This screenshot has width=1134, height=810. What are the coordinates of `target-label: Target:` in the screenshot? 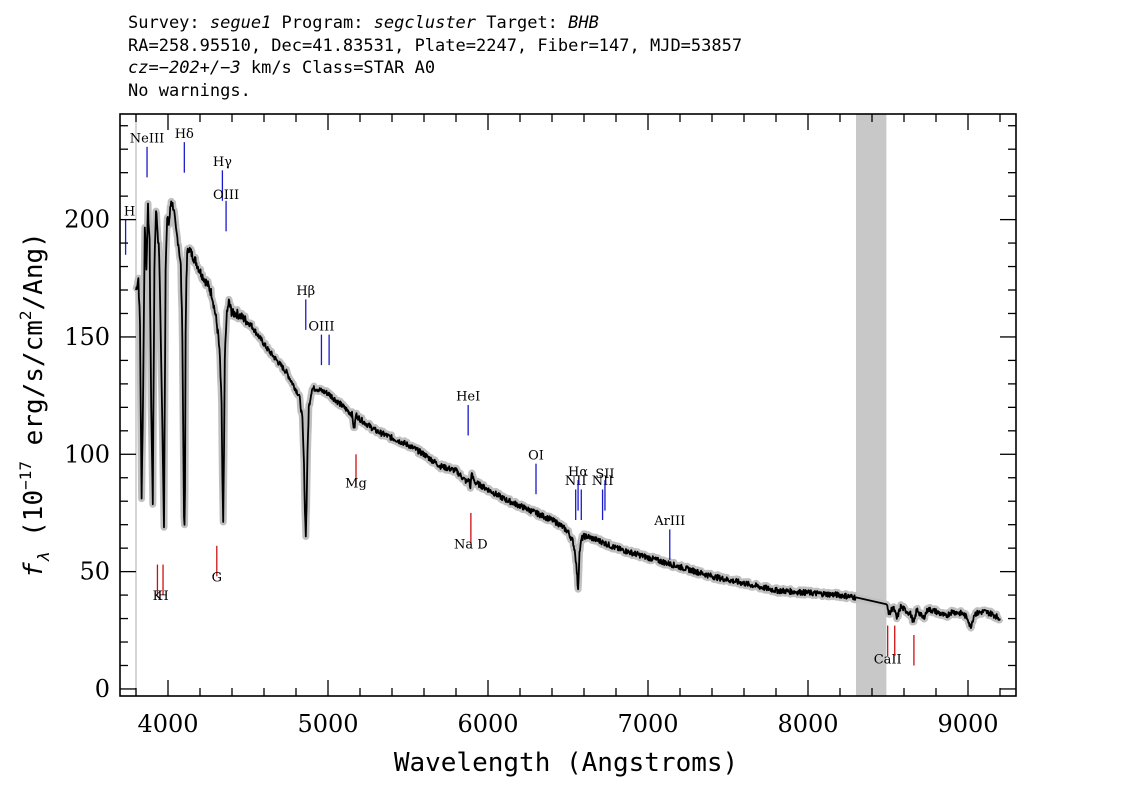 It's located at (522, 23).